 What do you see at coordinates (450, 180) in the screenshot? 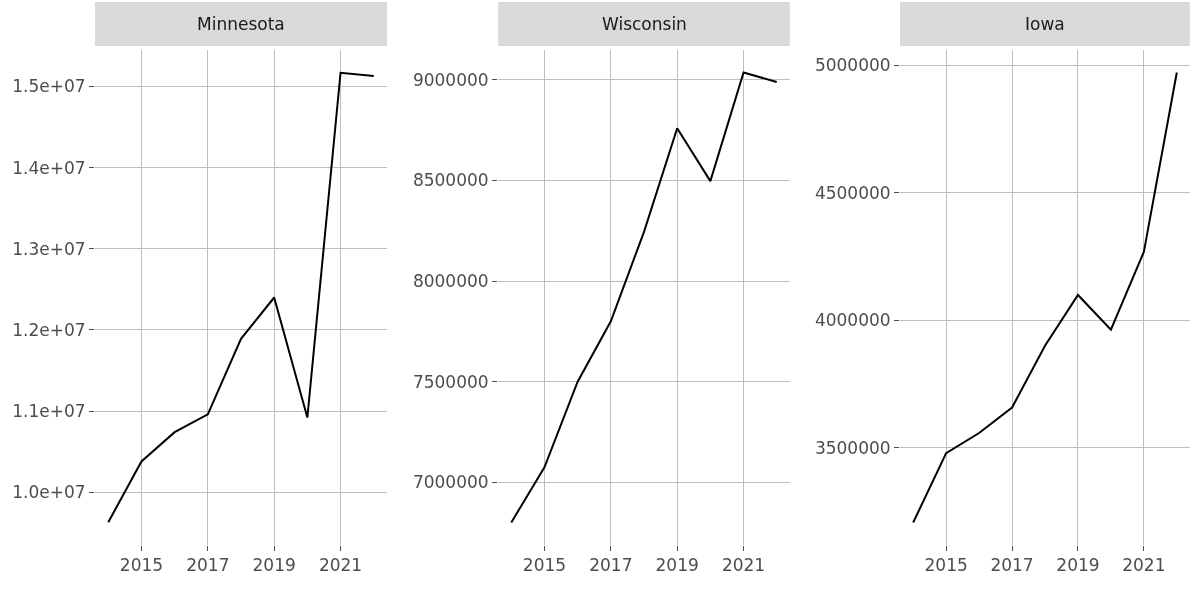
I see `y-tick-label: 8500000` at bounding box center [450, 180].